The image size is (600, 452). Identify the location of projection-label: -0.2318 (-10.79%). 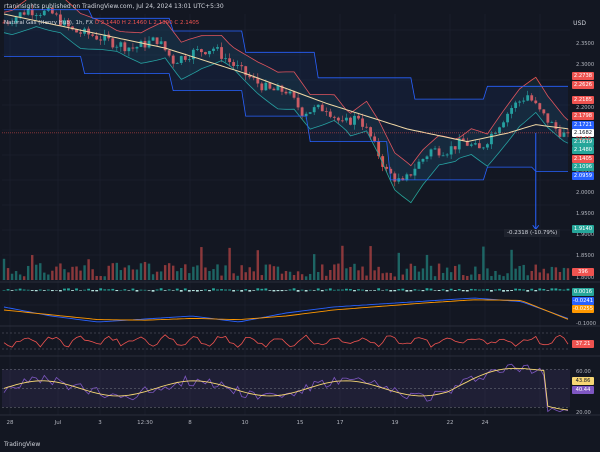
(532, 233).